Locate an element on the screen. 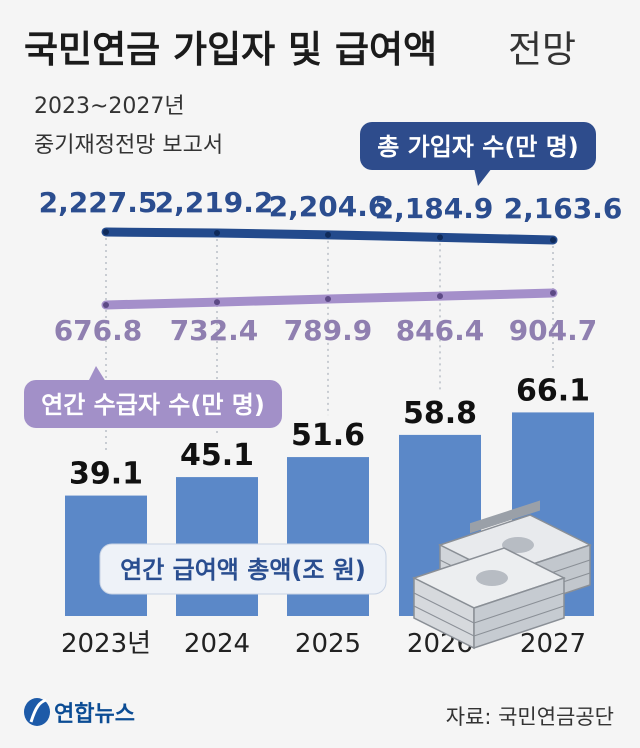 The height and width of the screenshot is (748, 640). source-note: 자료: 국민연금공단 is located at coordinates (530, 717).